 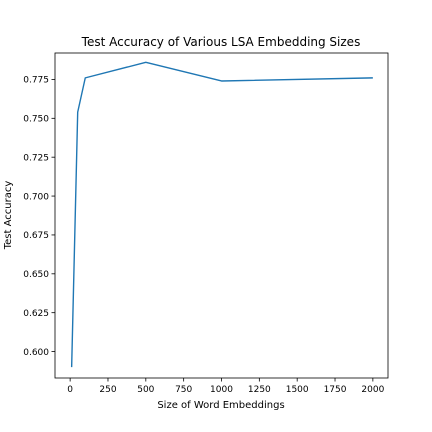 What do you see at coordinates (259, 390) in the screenshot?
I see `x-tick-label: 1250` at bounding box center [259, 390].